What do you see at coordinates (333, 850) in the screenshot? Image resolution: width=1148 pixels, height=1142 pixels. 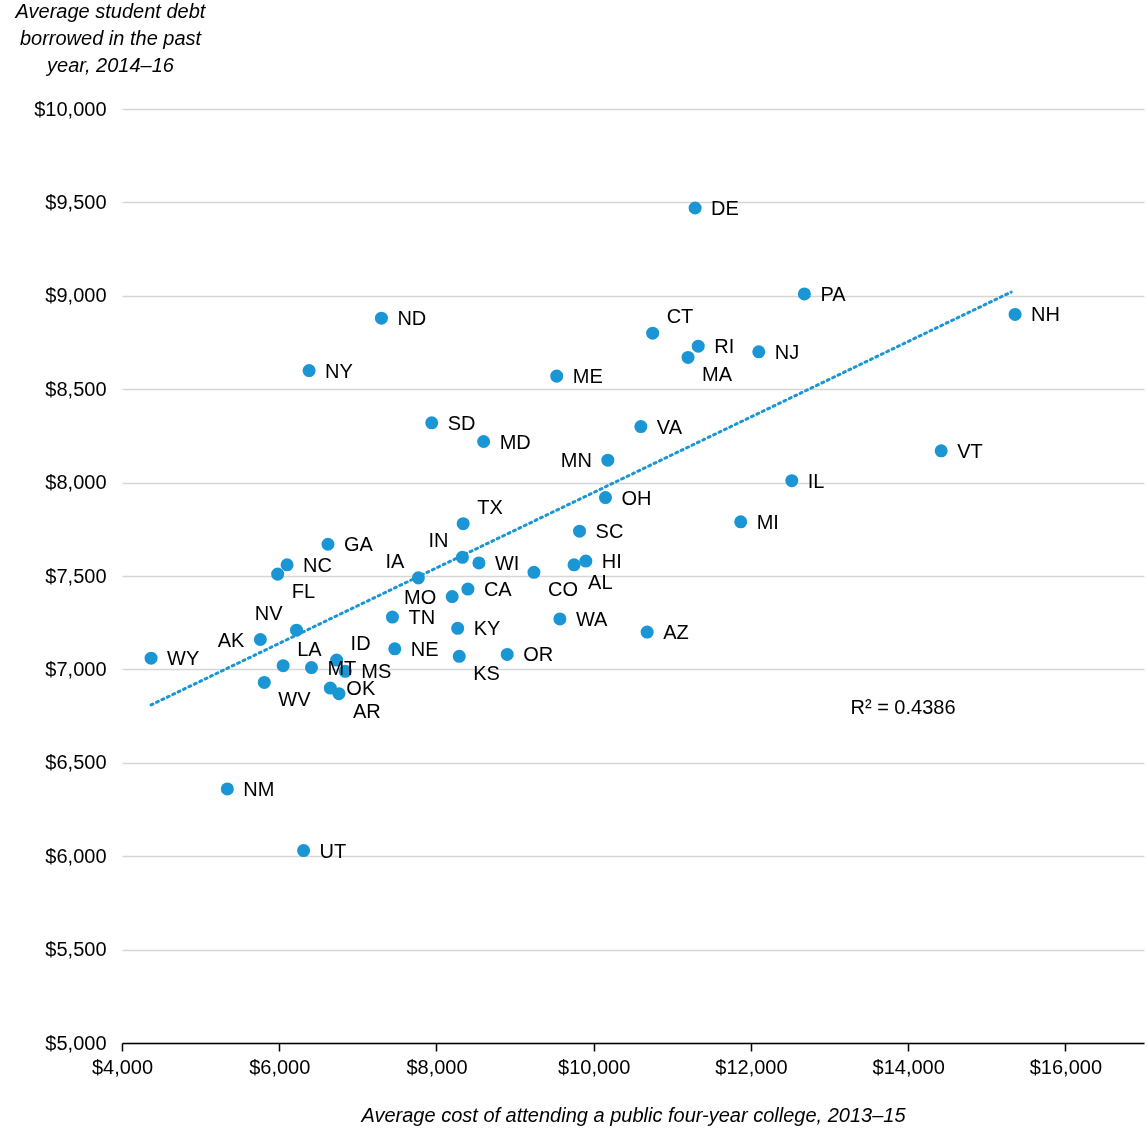 I see `data-label: UT` at bounding box center [333, 850].